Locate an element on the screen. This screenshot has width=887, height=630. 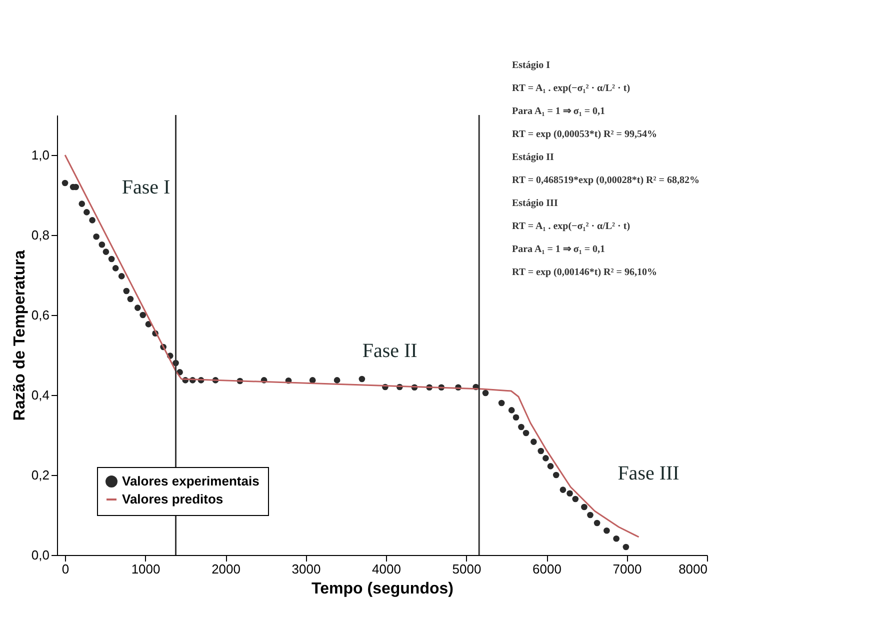
legend-label: Valores preditos is located at coordinates (173, 499).